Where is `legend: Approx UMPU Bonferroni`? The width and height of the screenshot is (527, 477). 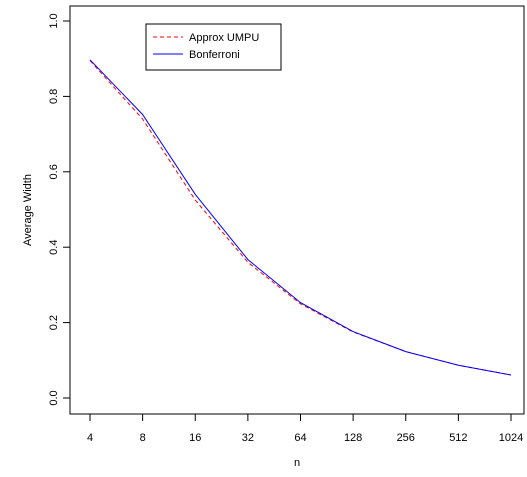 legend: Approx UMPU Bonferroni is located at coordinates (213, 47).